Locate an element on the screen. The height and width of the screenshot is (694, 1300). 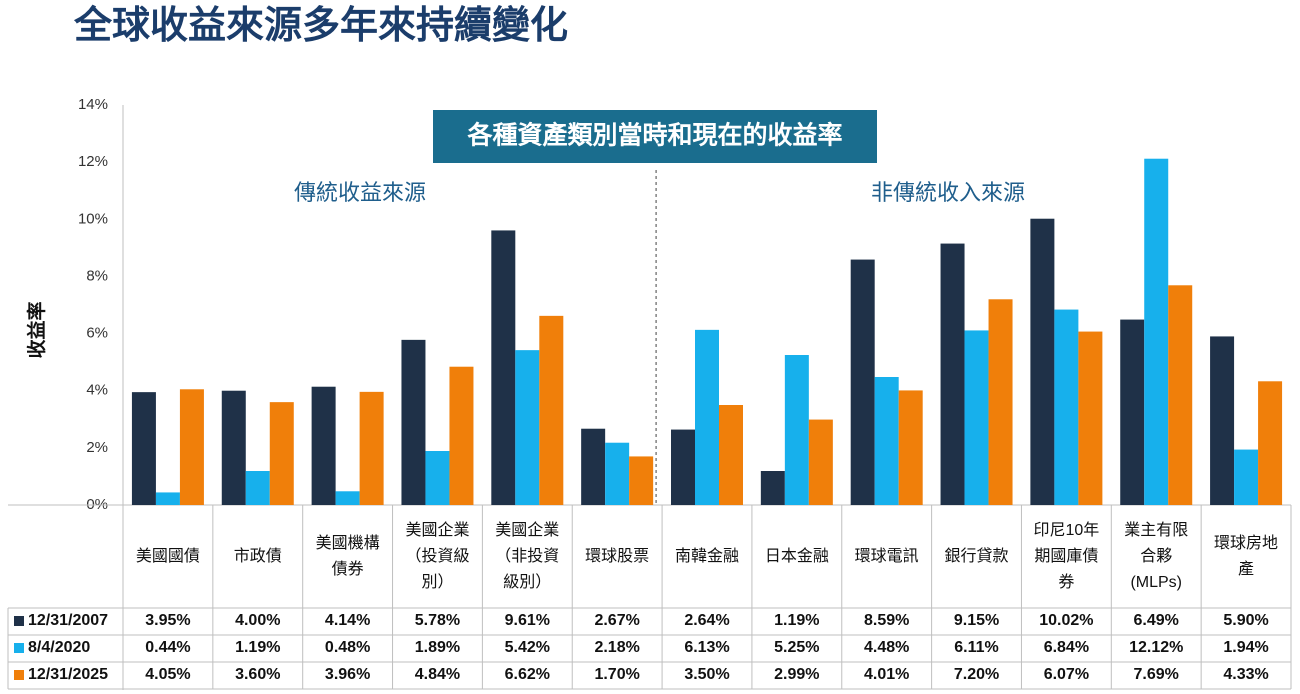
table-value: 3.60% is located at coordinates (257, 674).